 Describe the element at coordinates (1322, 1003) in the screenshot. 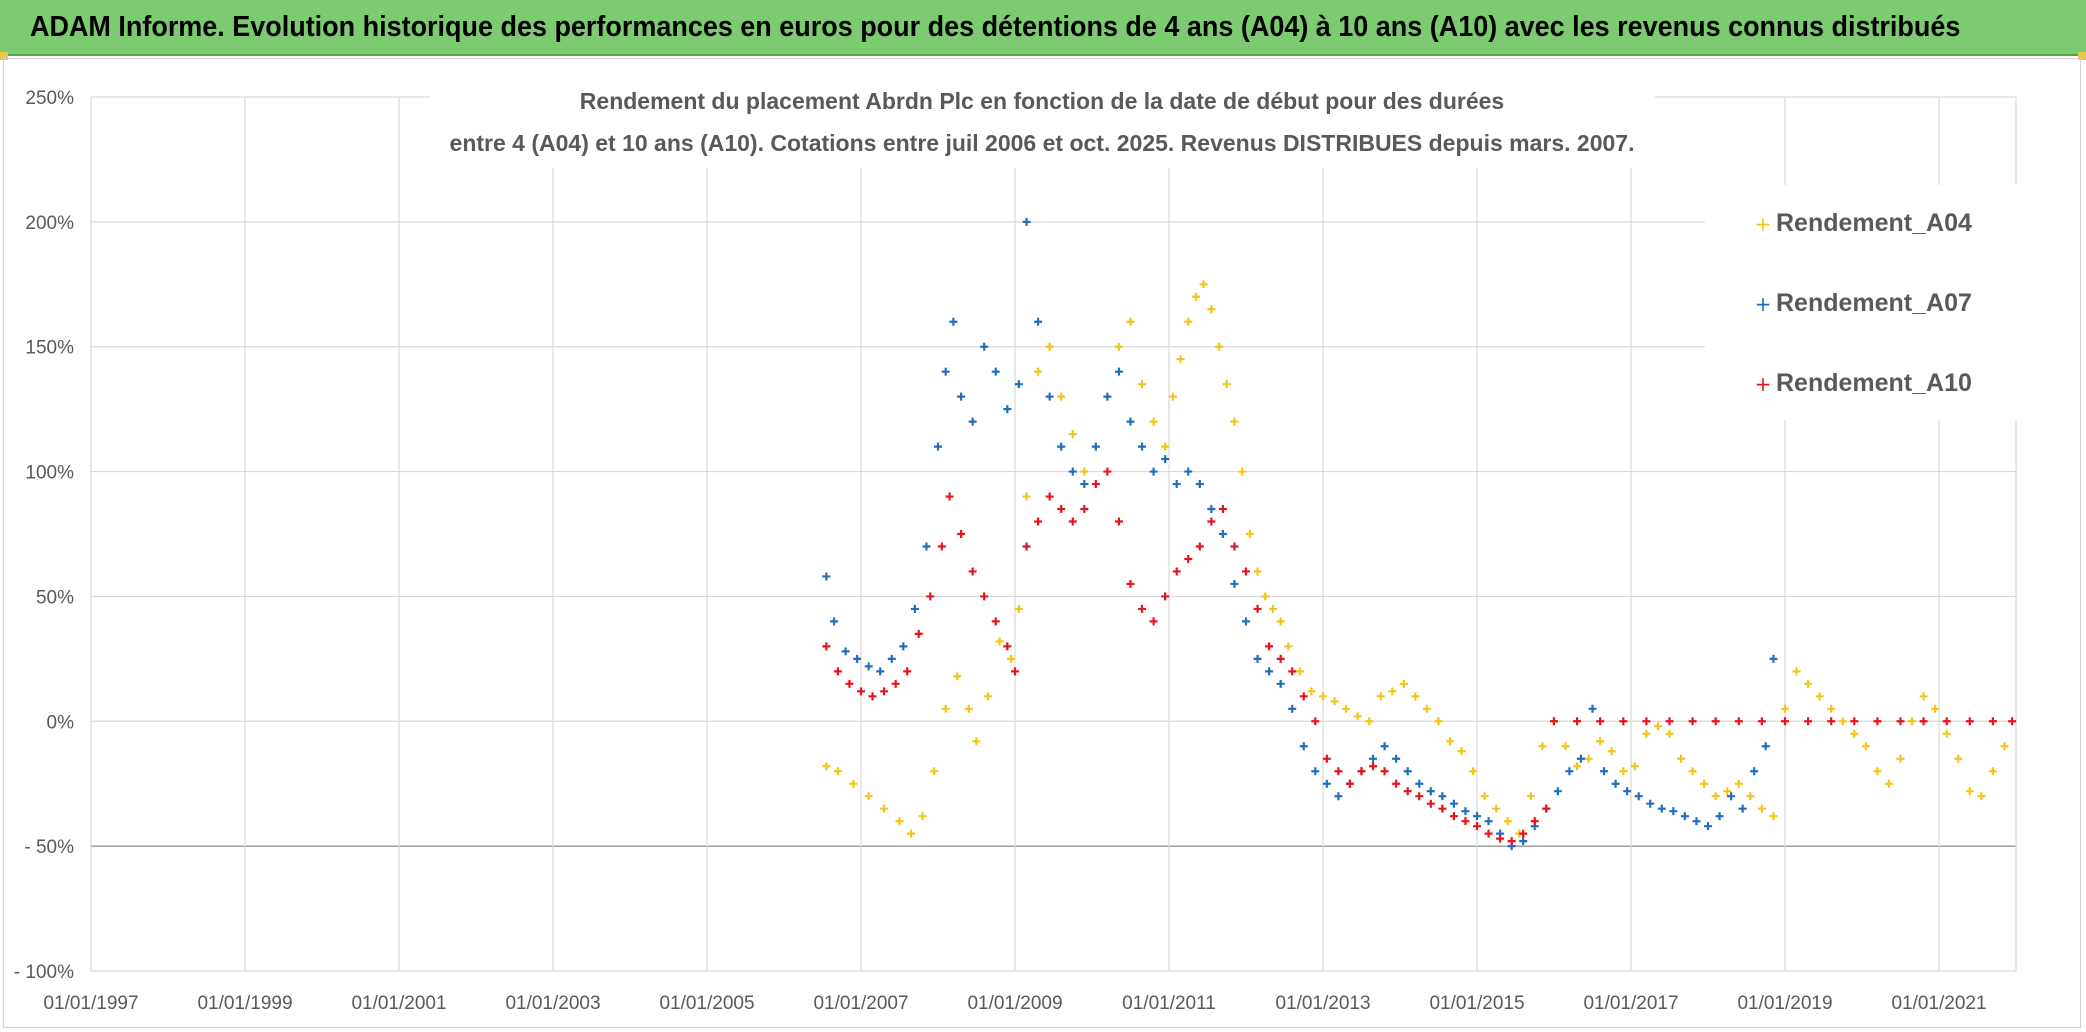

I see `x-tick-label: 01/01/2013` at that location.